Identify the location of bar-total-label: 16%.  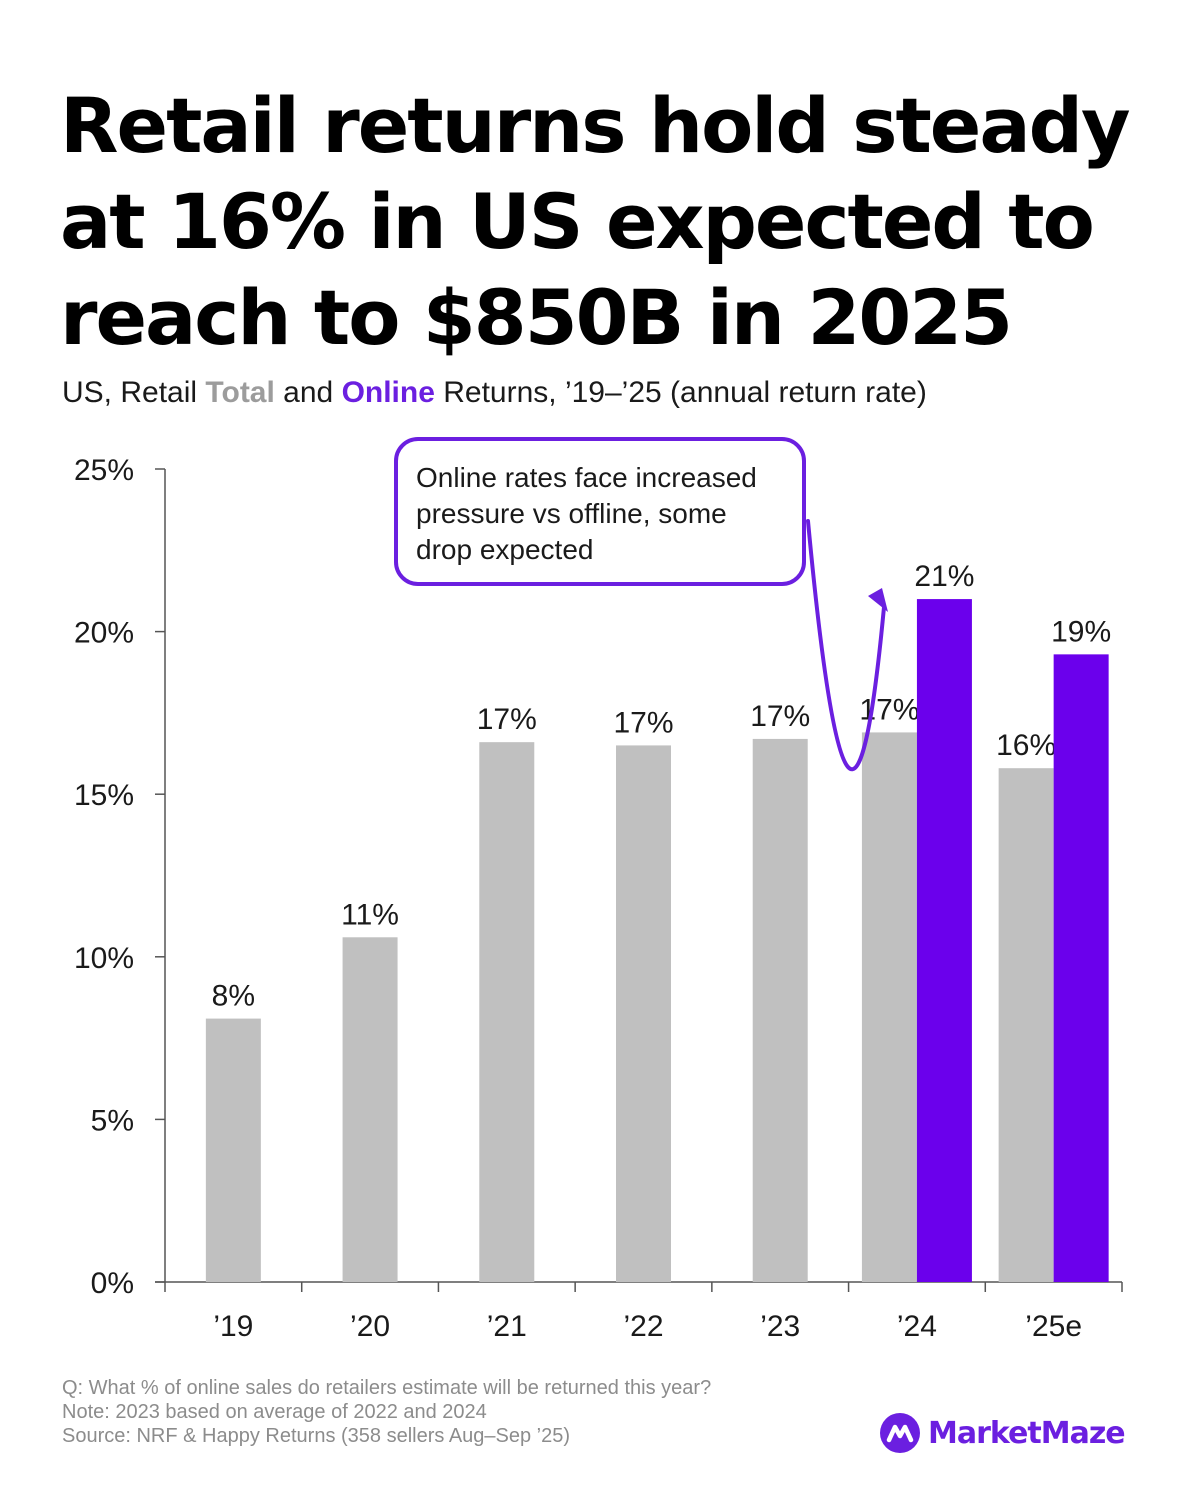
(1026, 745).